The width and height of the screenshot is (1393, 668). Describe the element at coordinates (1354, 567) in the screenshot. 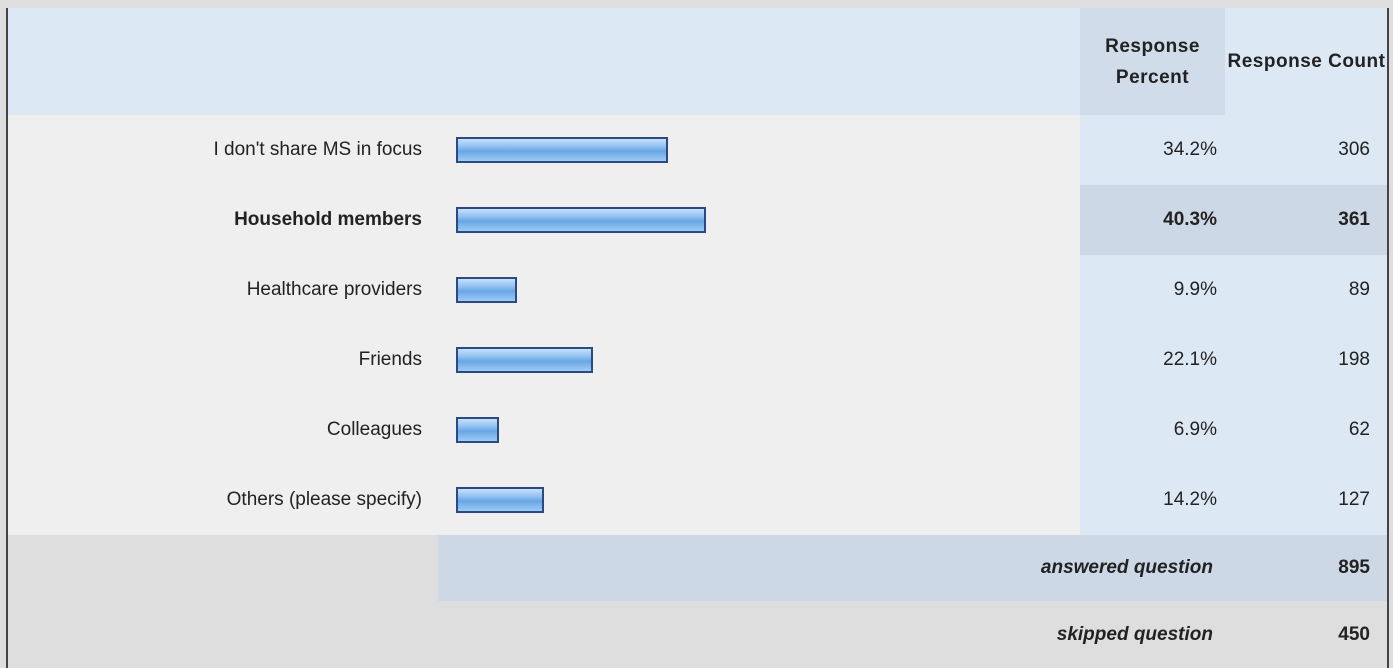

I see `summary-value: 895` at that location.